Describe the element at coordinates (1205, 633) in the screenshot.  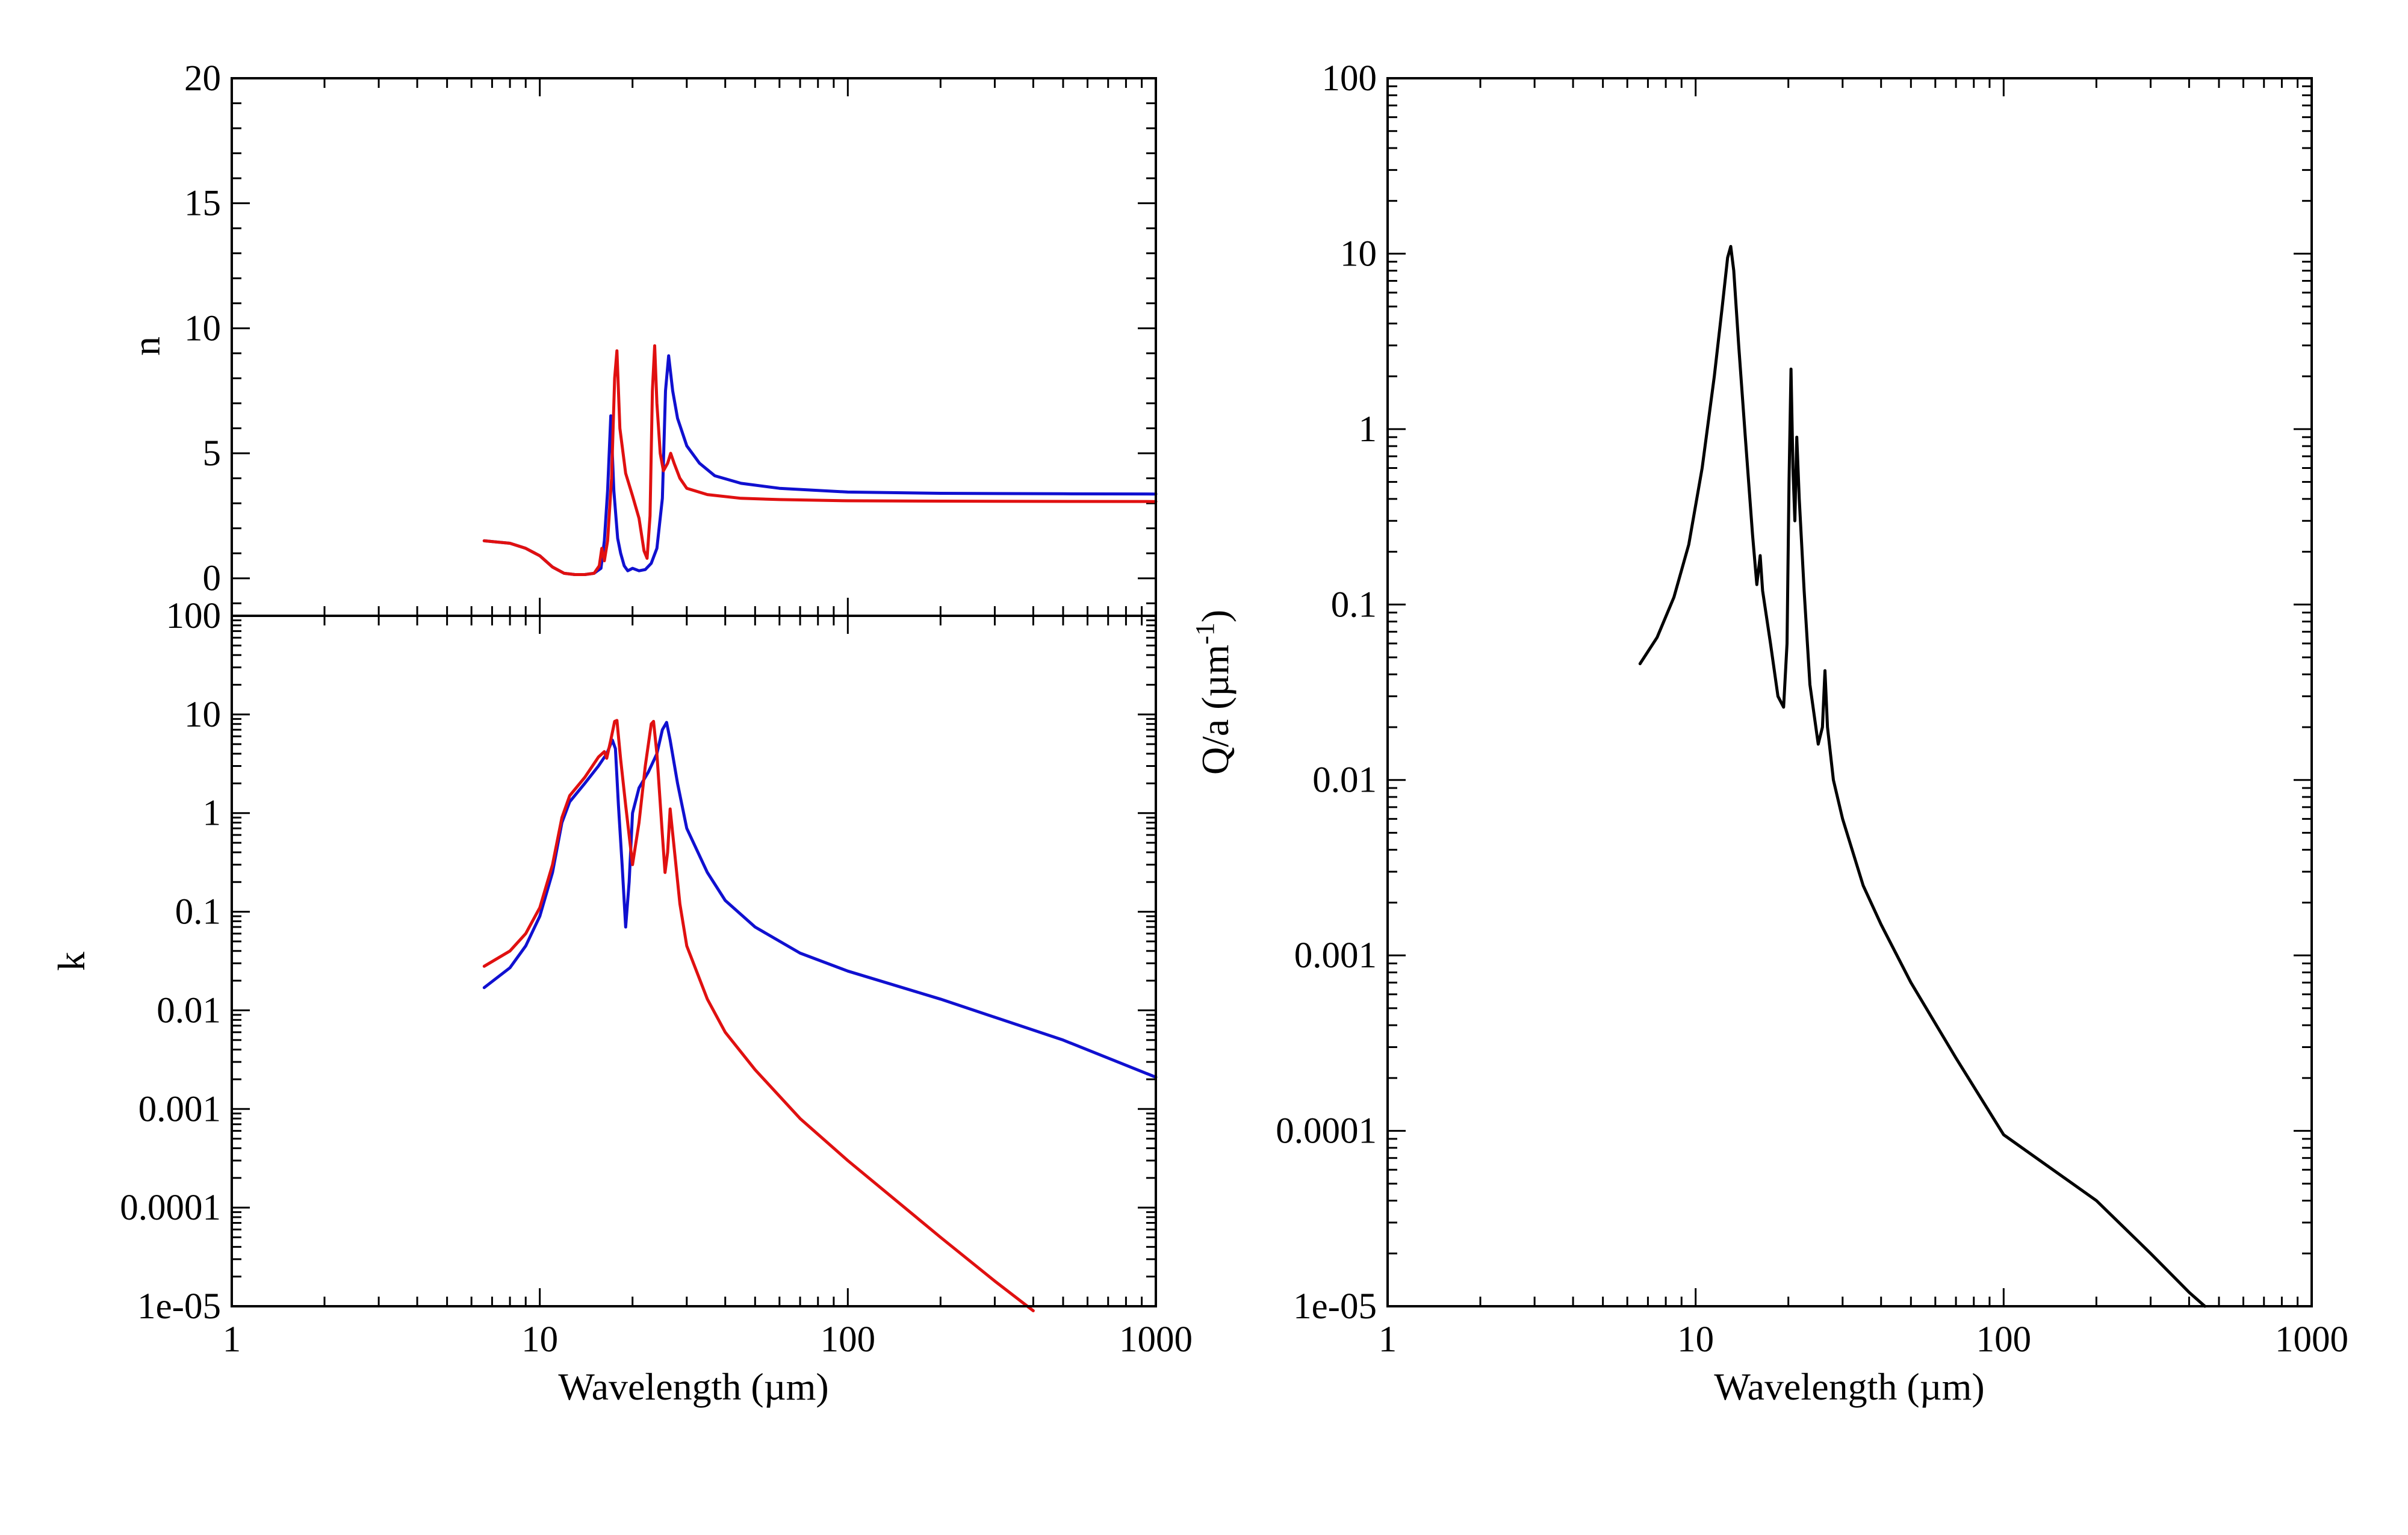
I see `qa-ylabel-sup: -1` at that location.